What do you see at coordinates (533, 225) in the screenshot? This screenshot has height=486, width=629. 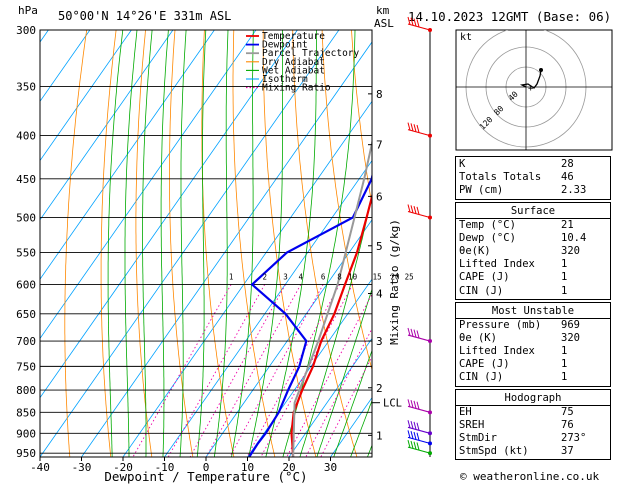 I see `stat-row: Temp (°C) 21` at bounding box center [533, 225].